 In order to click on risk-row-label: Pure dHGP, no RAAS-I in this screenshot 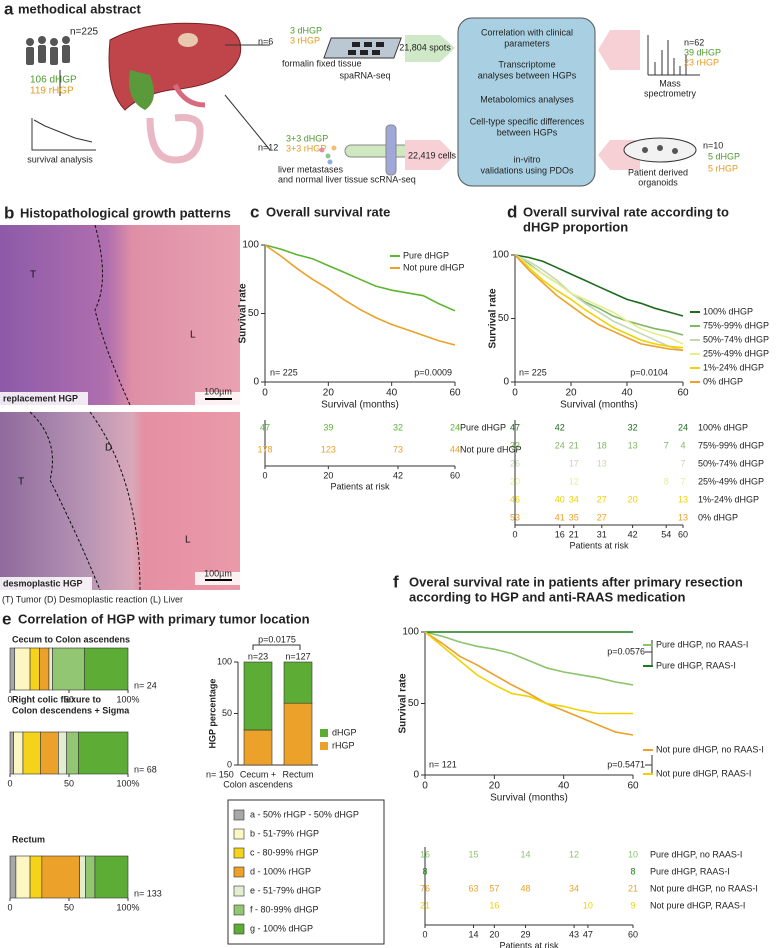, I will do `click(696, 854)`.